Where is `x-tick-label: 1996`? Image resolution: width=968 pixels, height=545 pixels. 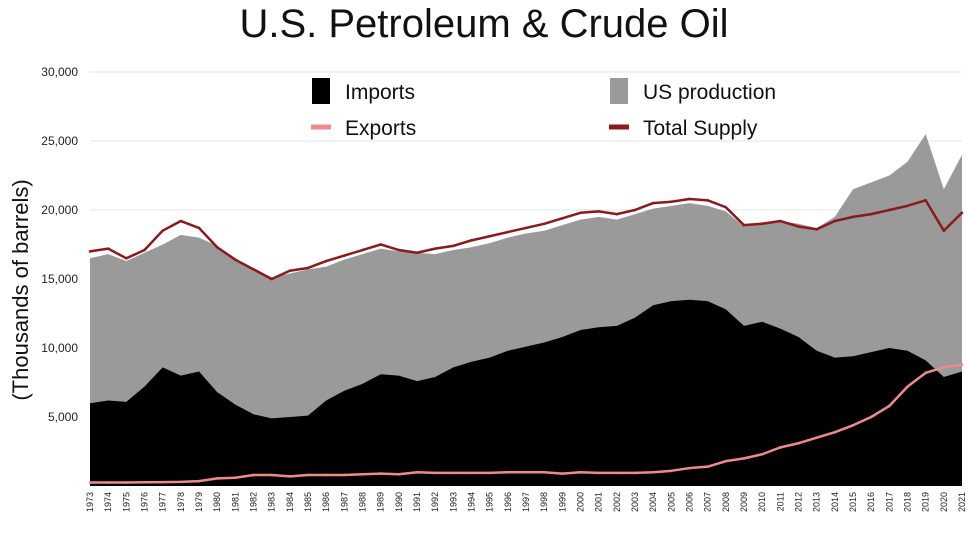
x-tick-label: 1996 is located at coordinates (508, 502).